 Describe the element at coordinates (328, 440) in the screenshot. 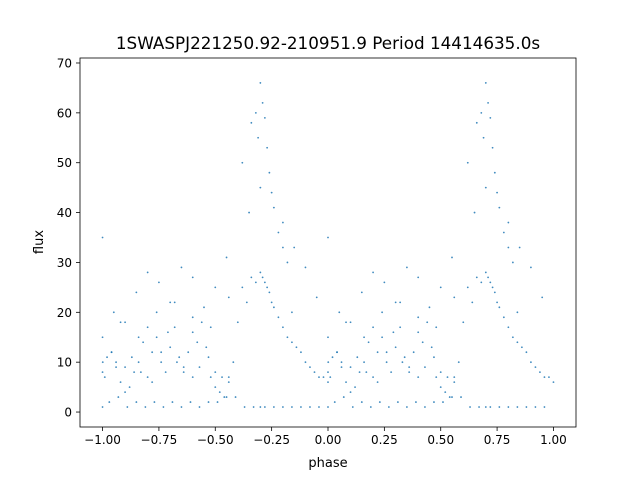

I see `x-tick-label: 0.00` at that location.